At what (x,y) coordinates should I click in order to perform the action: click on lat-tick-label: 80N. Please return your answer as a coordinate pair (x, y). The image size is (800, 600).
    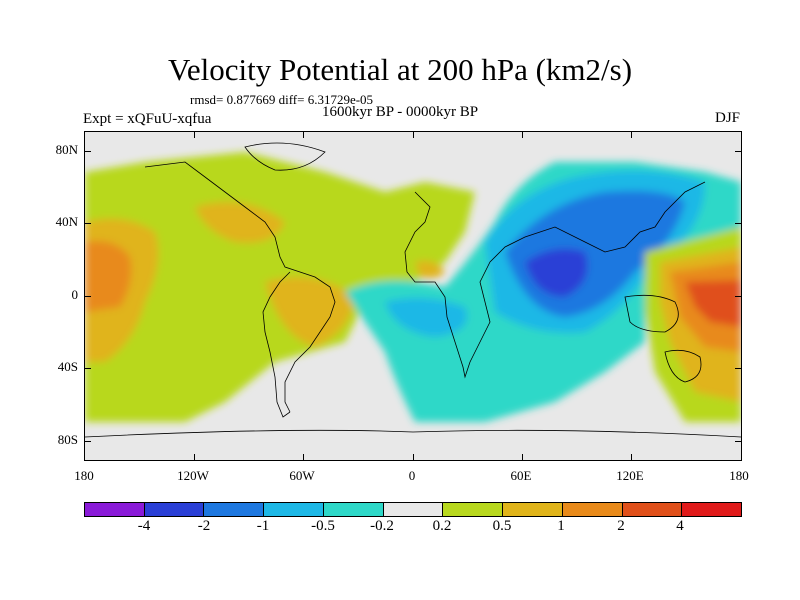
    Looking at the image, I should click on (66, 149).